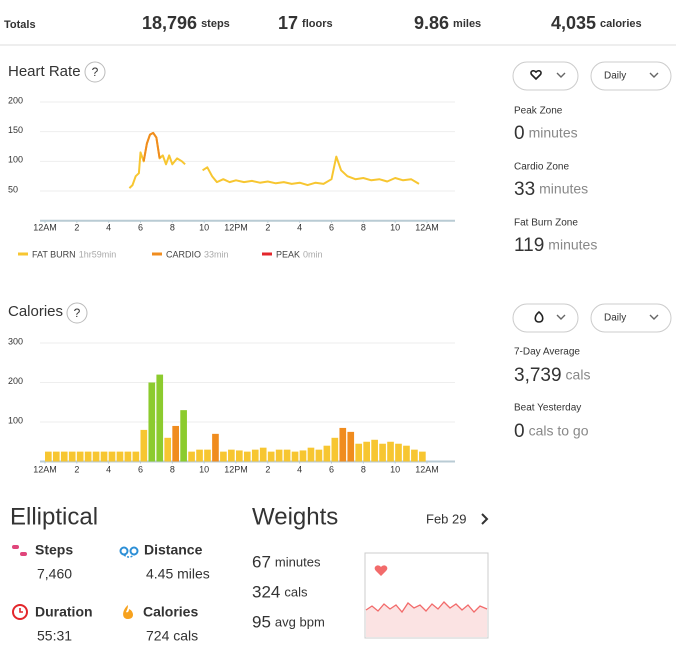 This screenshot has width=676, height=650. What do you see at coordinates (547, 352) in the screenshot?
I see `stat-label: 7-Day Average` at bounding box center [547, 352].